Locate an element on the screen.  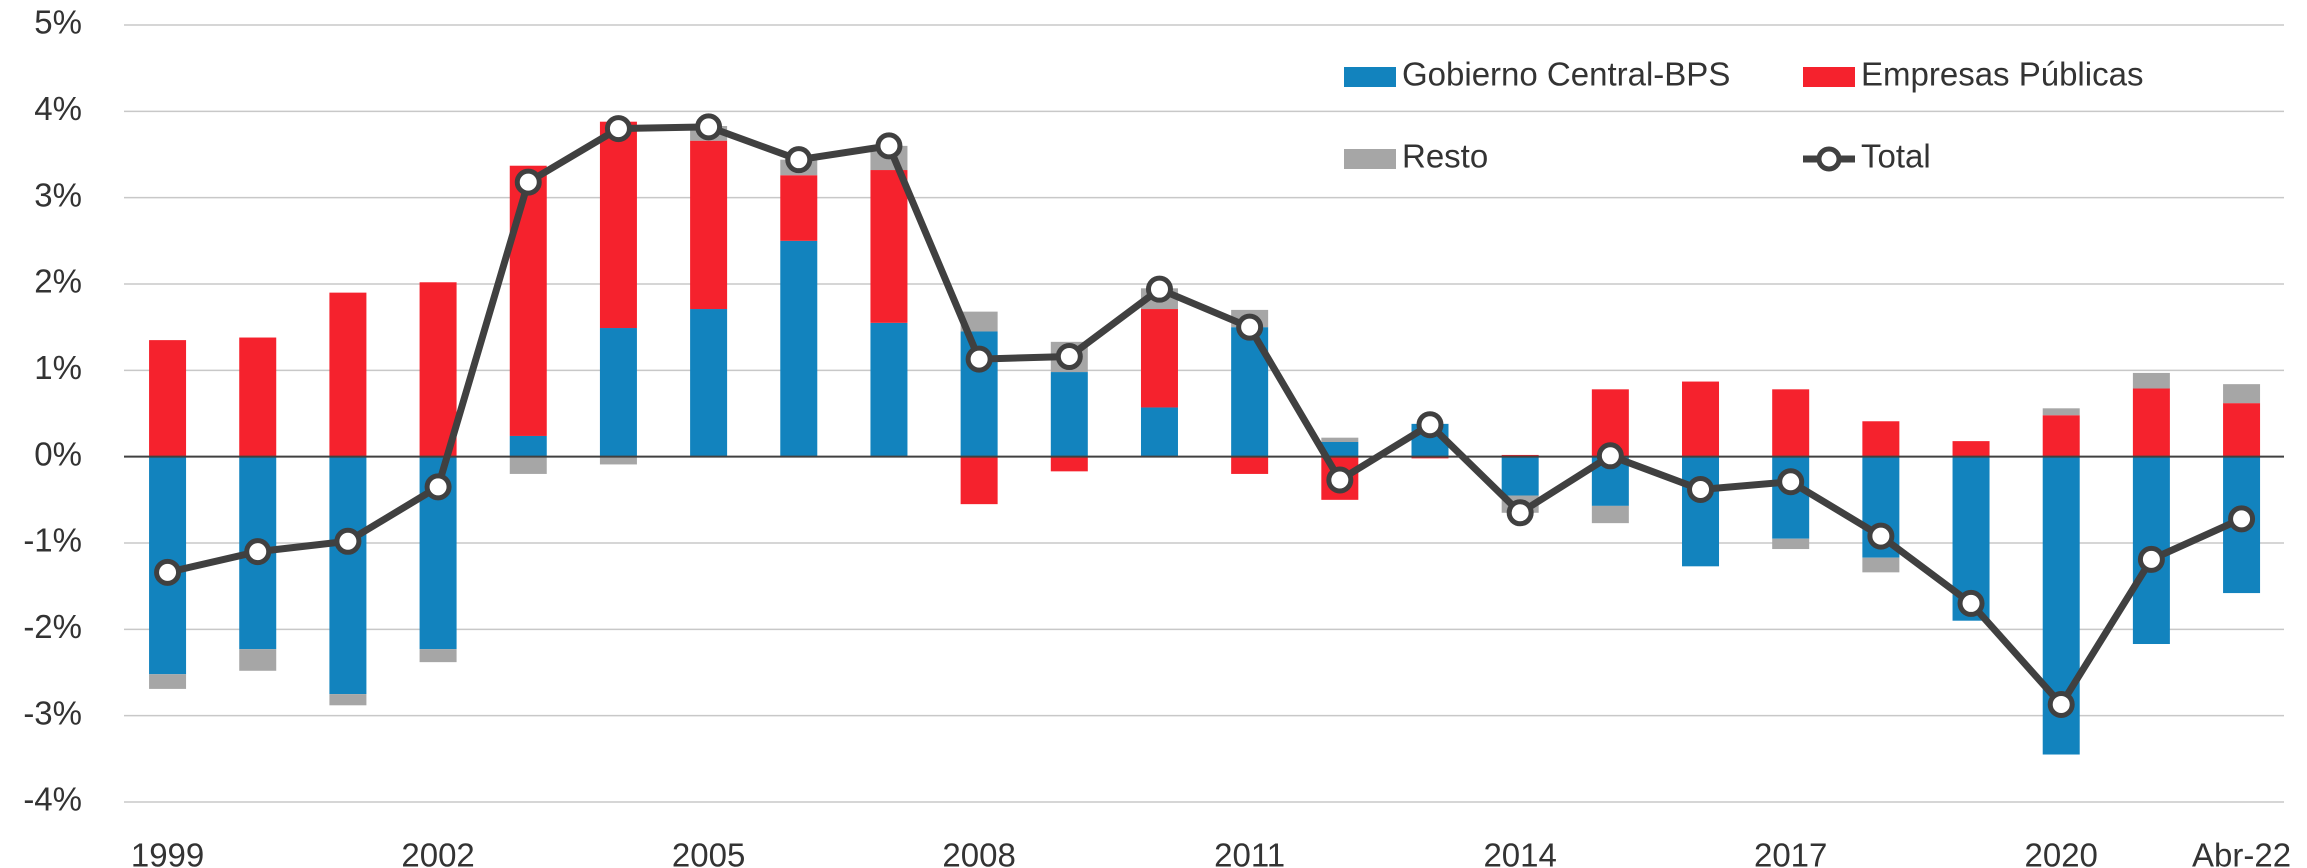
x-tick-label: 2002 is located at coordinates (437, 852).